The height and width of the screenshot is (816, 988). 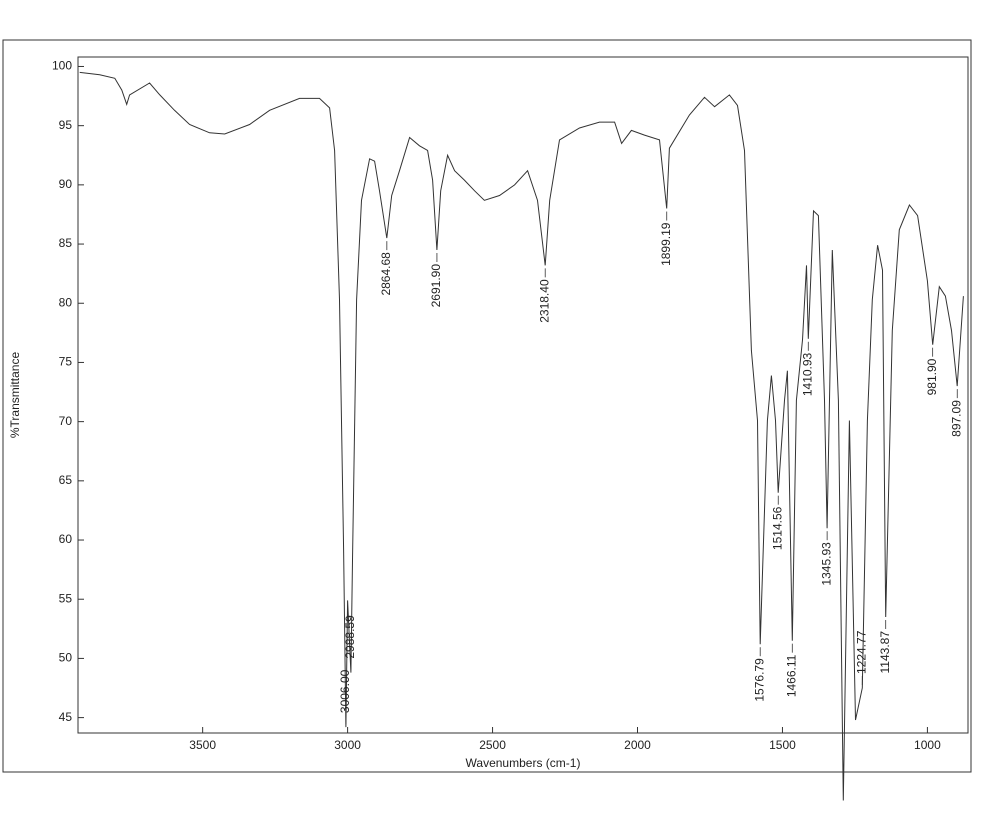 I want to click on peak-label: 1899.19, so click(x=666, y=244).